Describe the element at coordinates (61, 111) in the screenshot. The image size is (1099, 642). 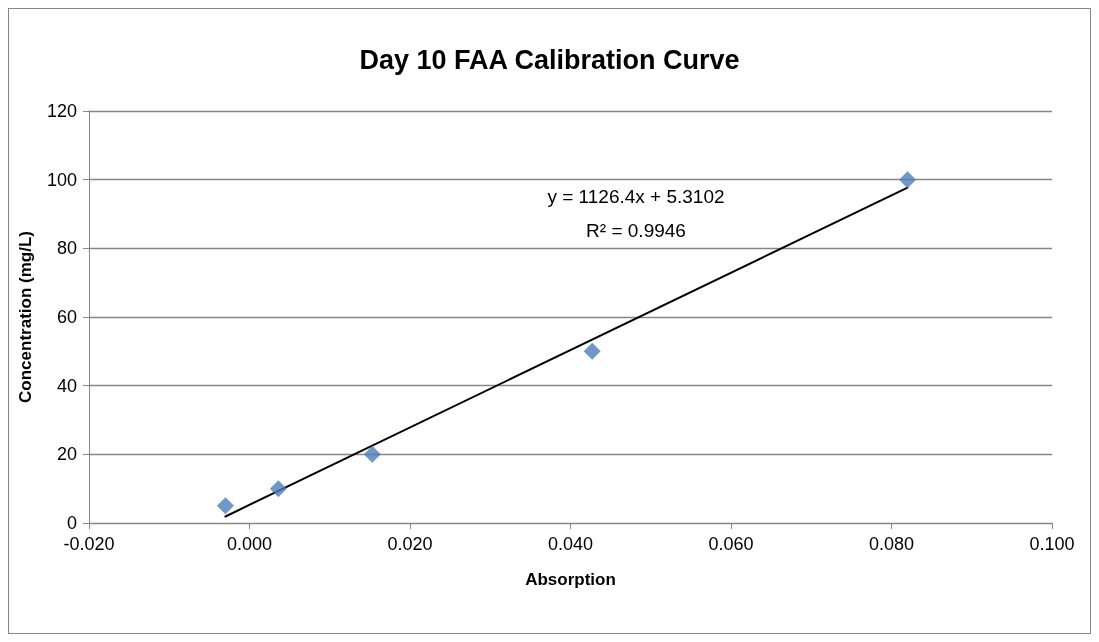
I see `y-tick-label: 120` at that location.